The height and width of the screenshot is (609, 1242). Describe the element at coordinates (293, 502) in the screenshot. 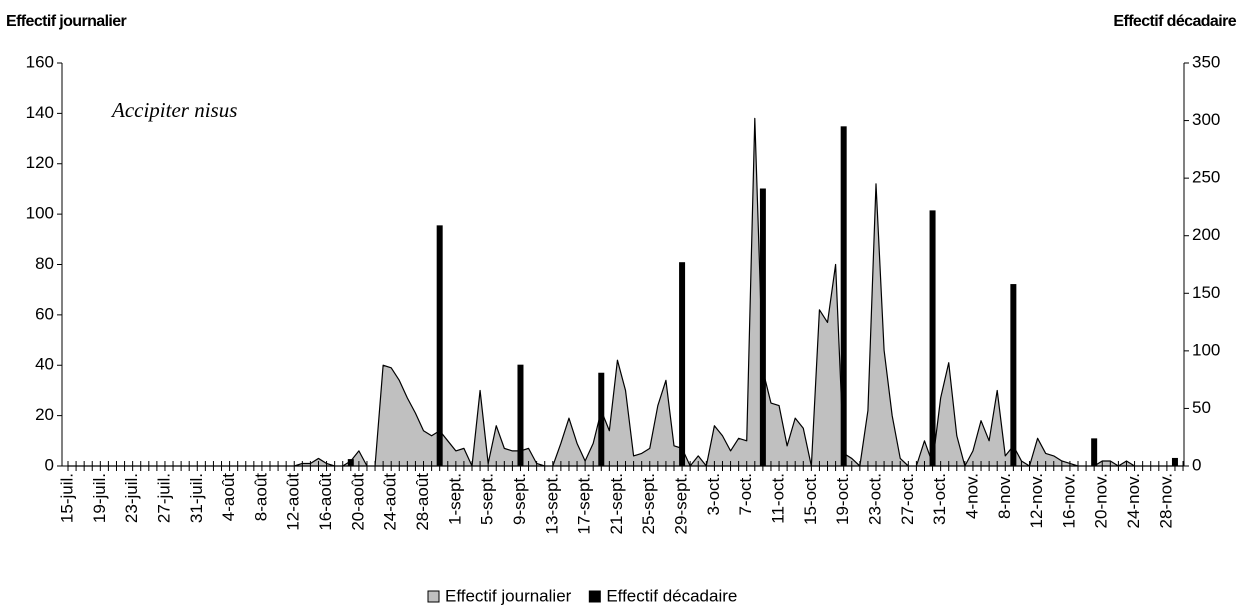

I see `x-tick-label: 12-août` at that location.